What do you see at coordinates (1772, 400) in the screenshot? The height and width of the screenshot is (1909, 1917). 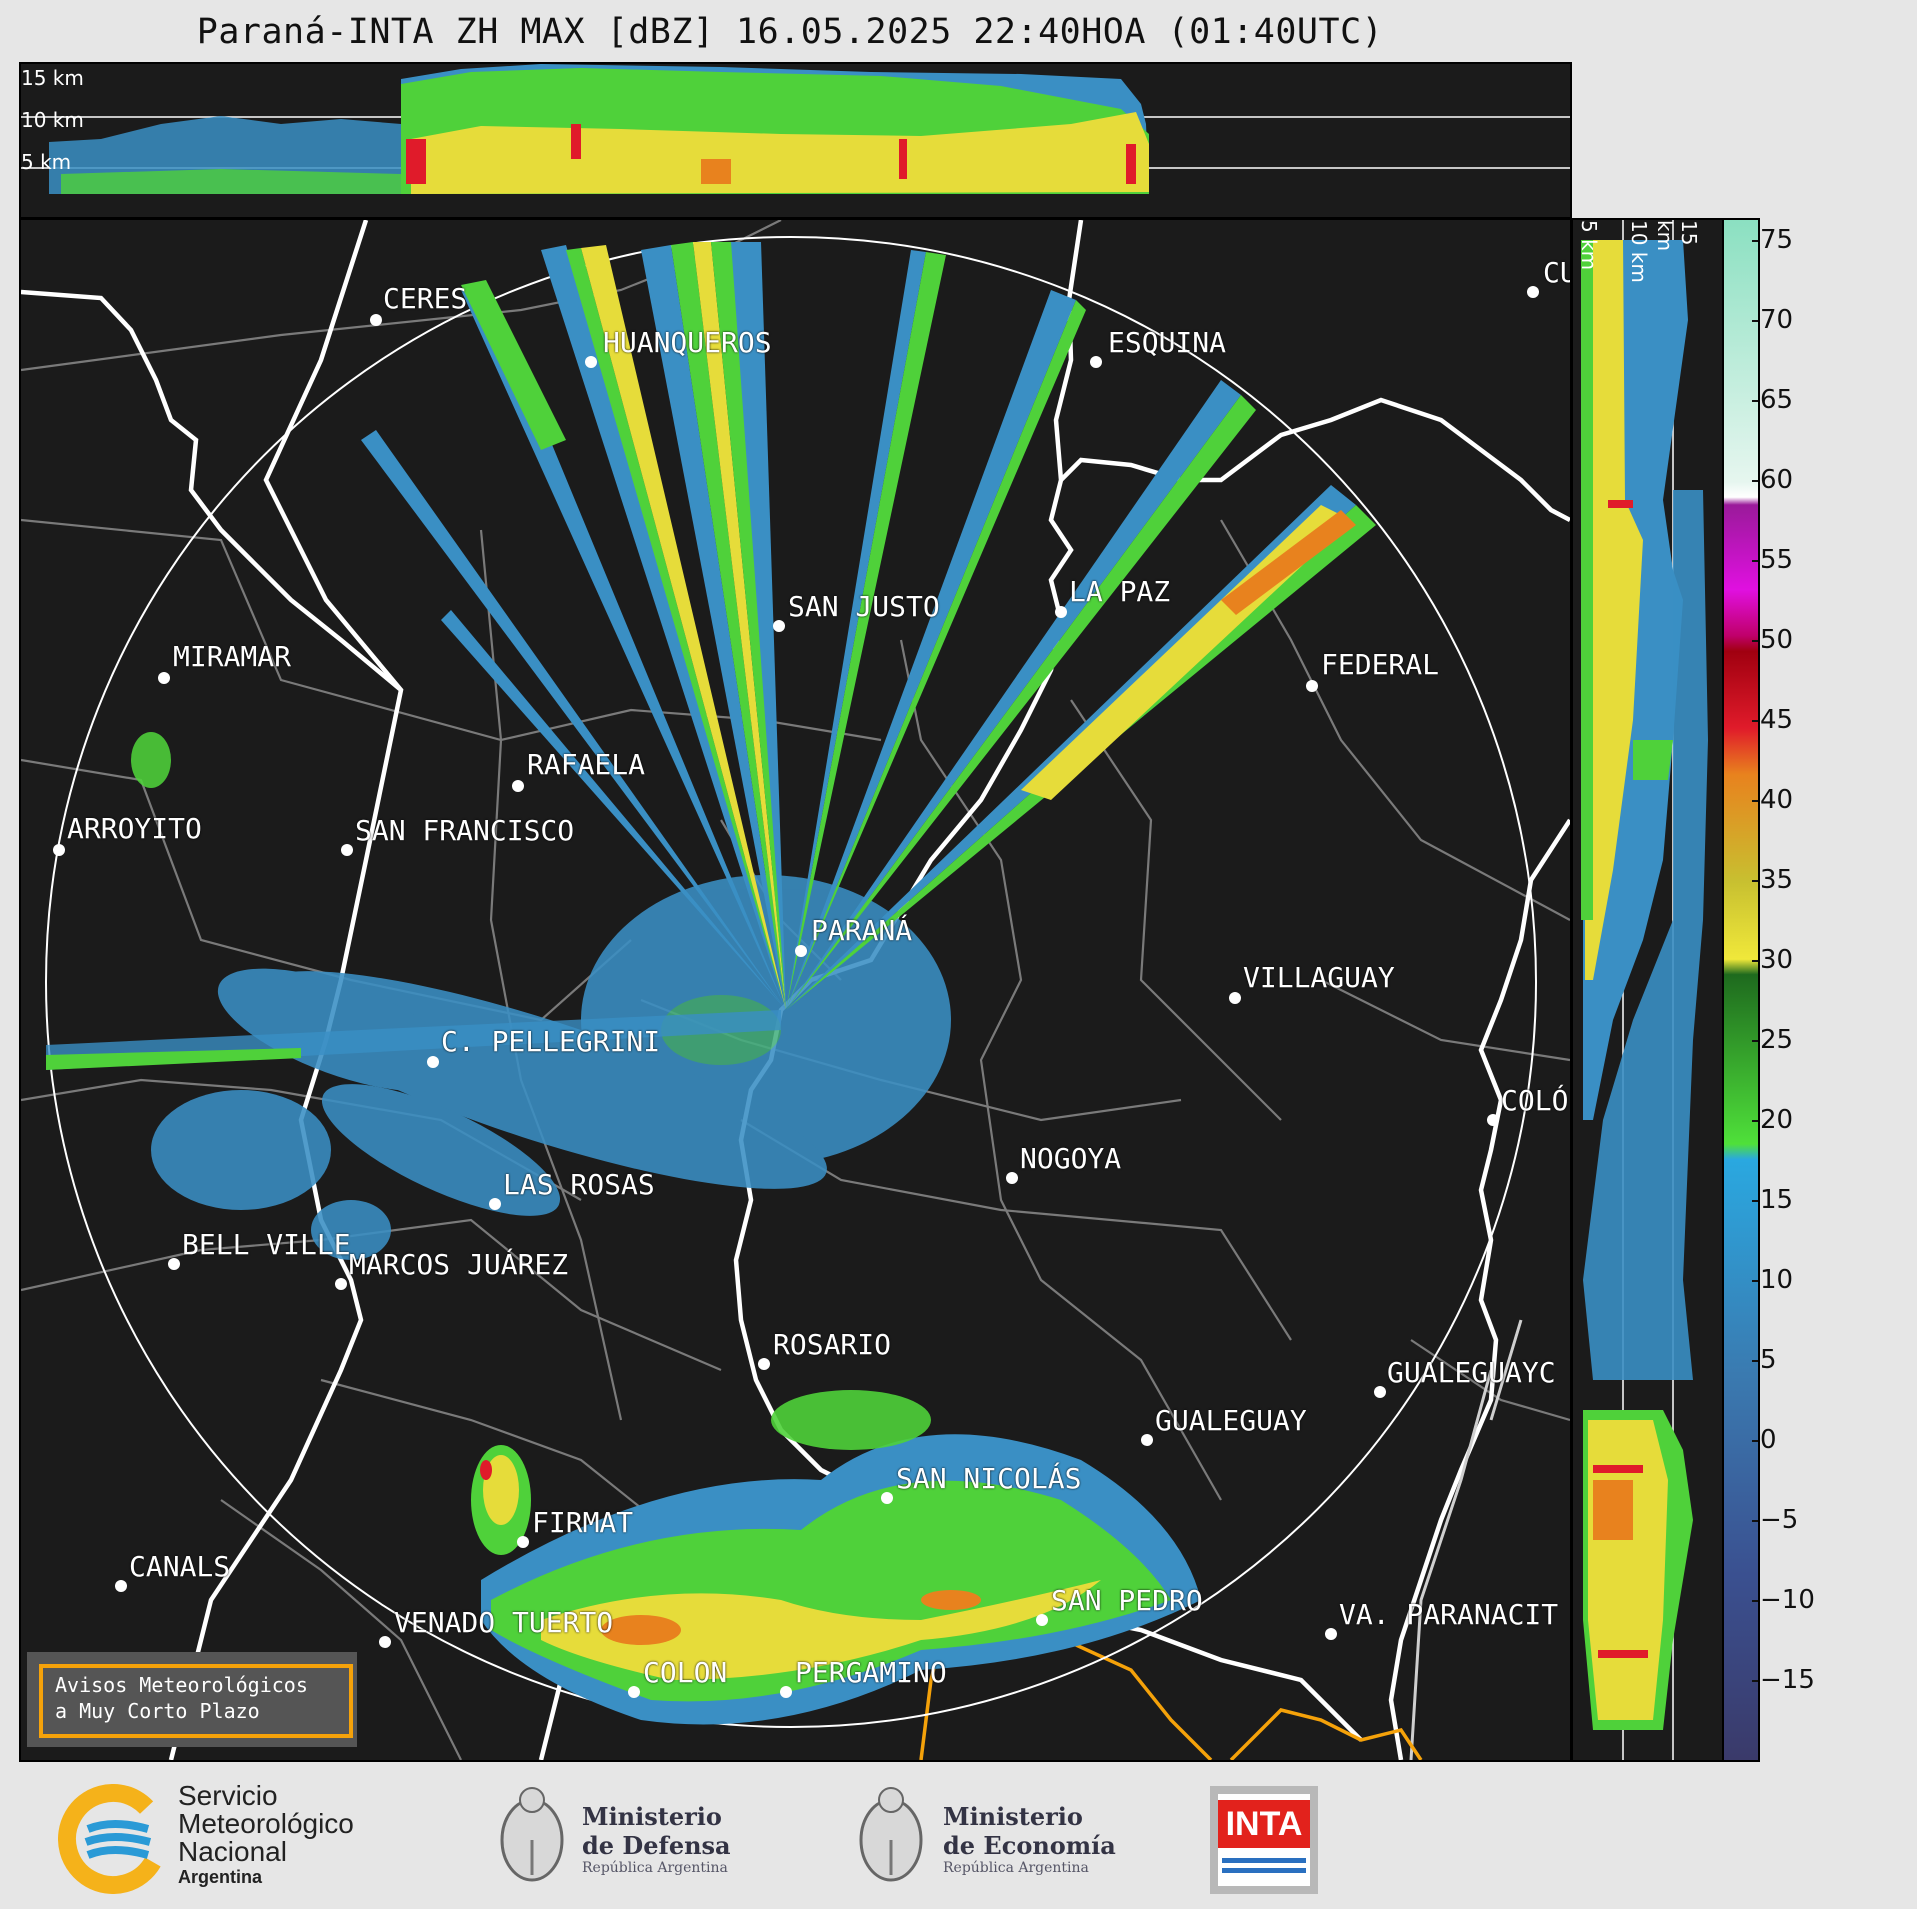 I see `colorbar-tick: 65` at bounding box center [1772, 400].